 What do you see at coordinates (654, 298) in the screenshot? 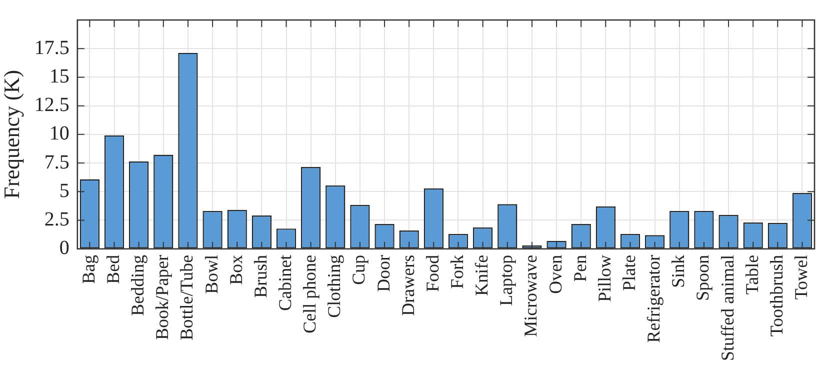
I see `x-tick-label: Refrigerator` at bounding box center [654, 298].